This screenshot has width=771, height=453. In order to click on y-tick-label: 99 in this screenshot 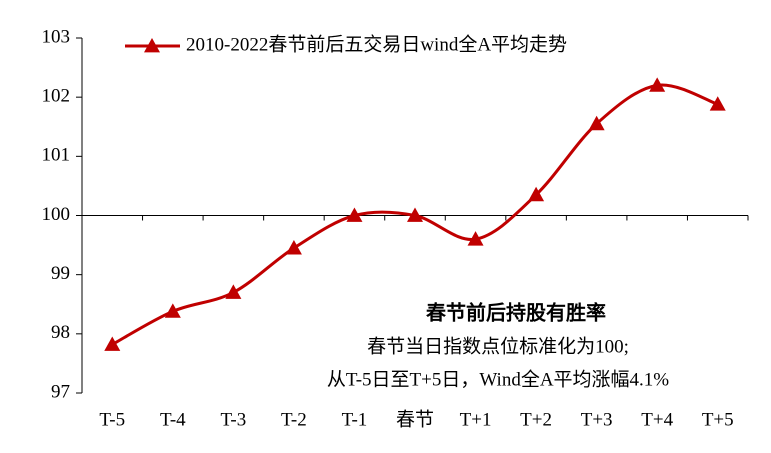, I will do `click(60, 273)`.